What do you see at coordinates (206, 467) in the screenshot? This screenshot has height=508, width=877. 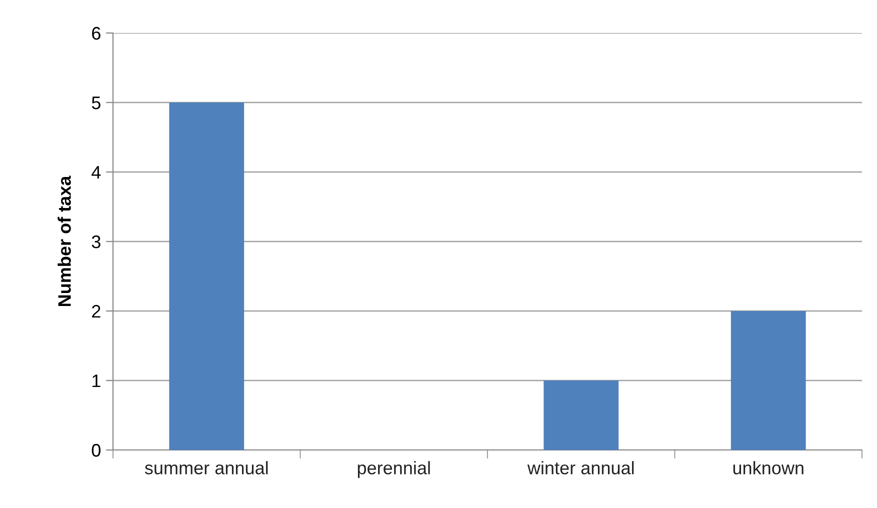 I see `x-tick-label: summer annual` at bounding box center [206, 467].